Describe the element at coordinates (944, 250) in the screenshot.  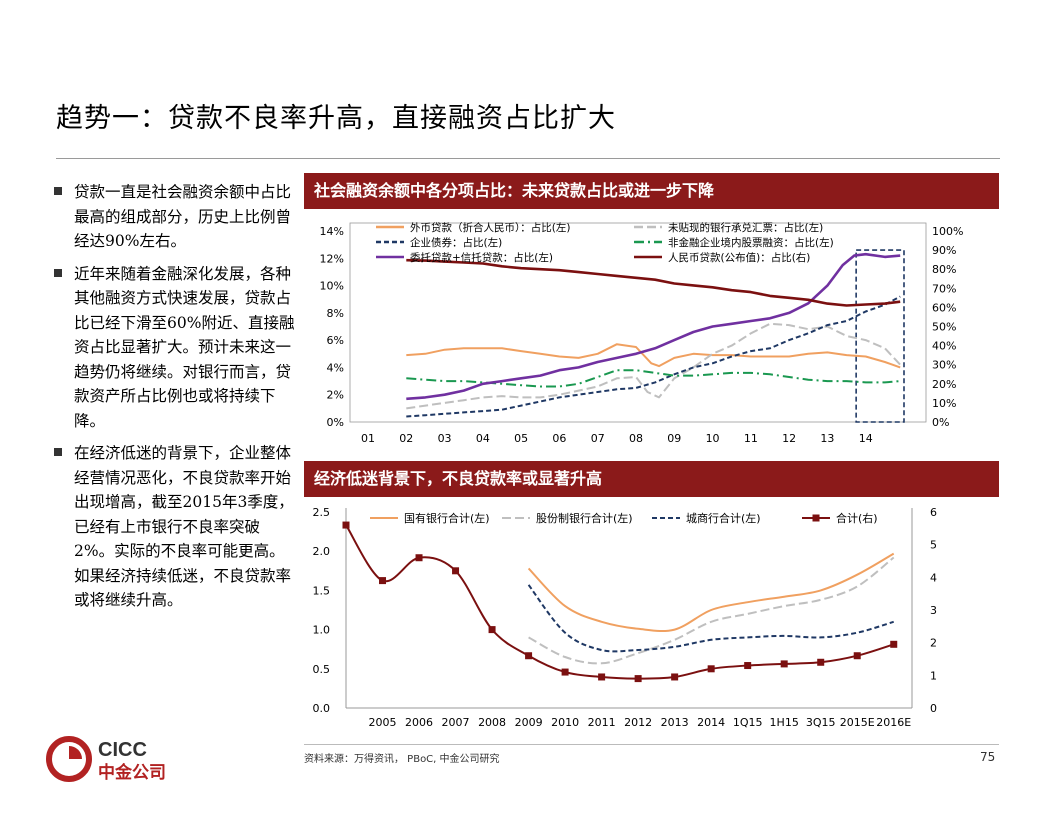
I see `y-right-tick-label: 90%` at that location.